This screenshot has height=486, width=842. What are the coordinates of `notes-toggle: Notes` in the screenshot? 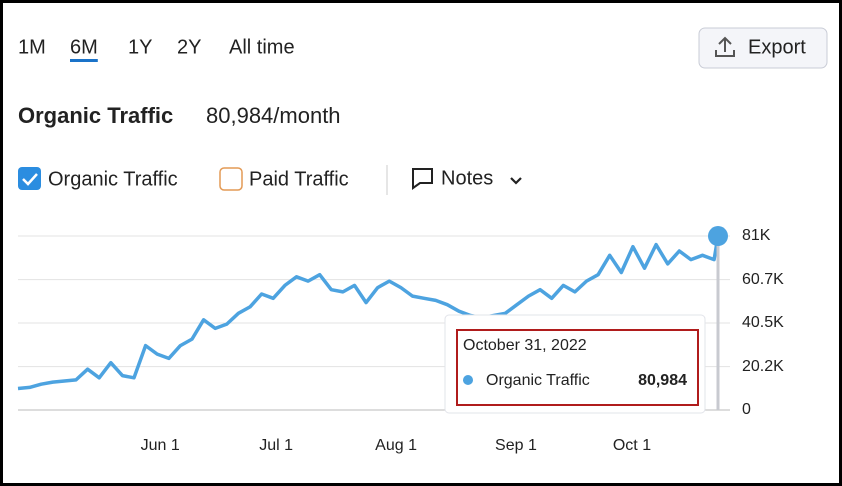 It's located at (467, 178).